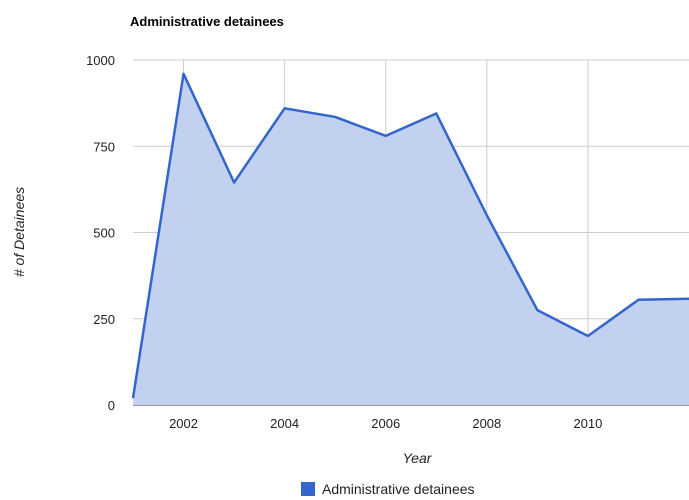 This screenshot has width=689, height=500. What do you see at coordinates (587, 423) in the screenshot?
I see `x-tick-label: 2010` at bounding box center [587, 423].